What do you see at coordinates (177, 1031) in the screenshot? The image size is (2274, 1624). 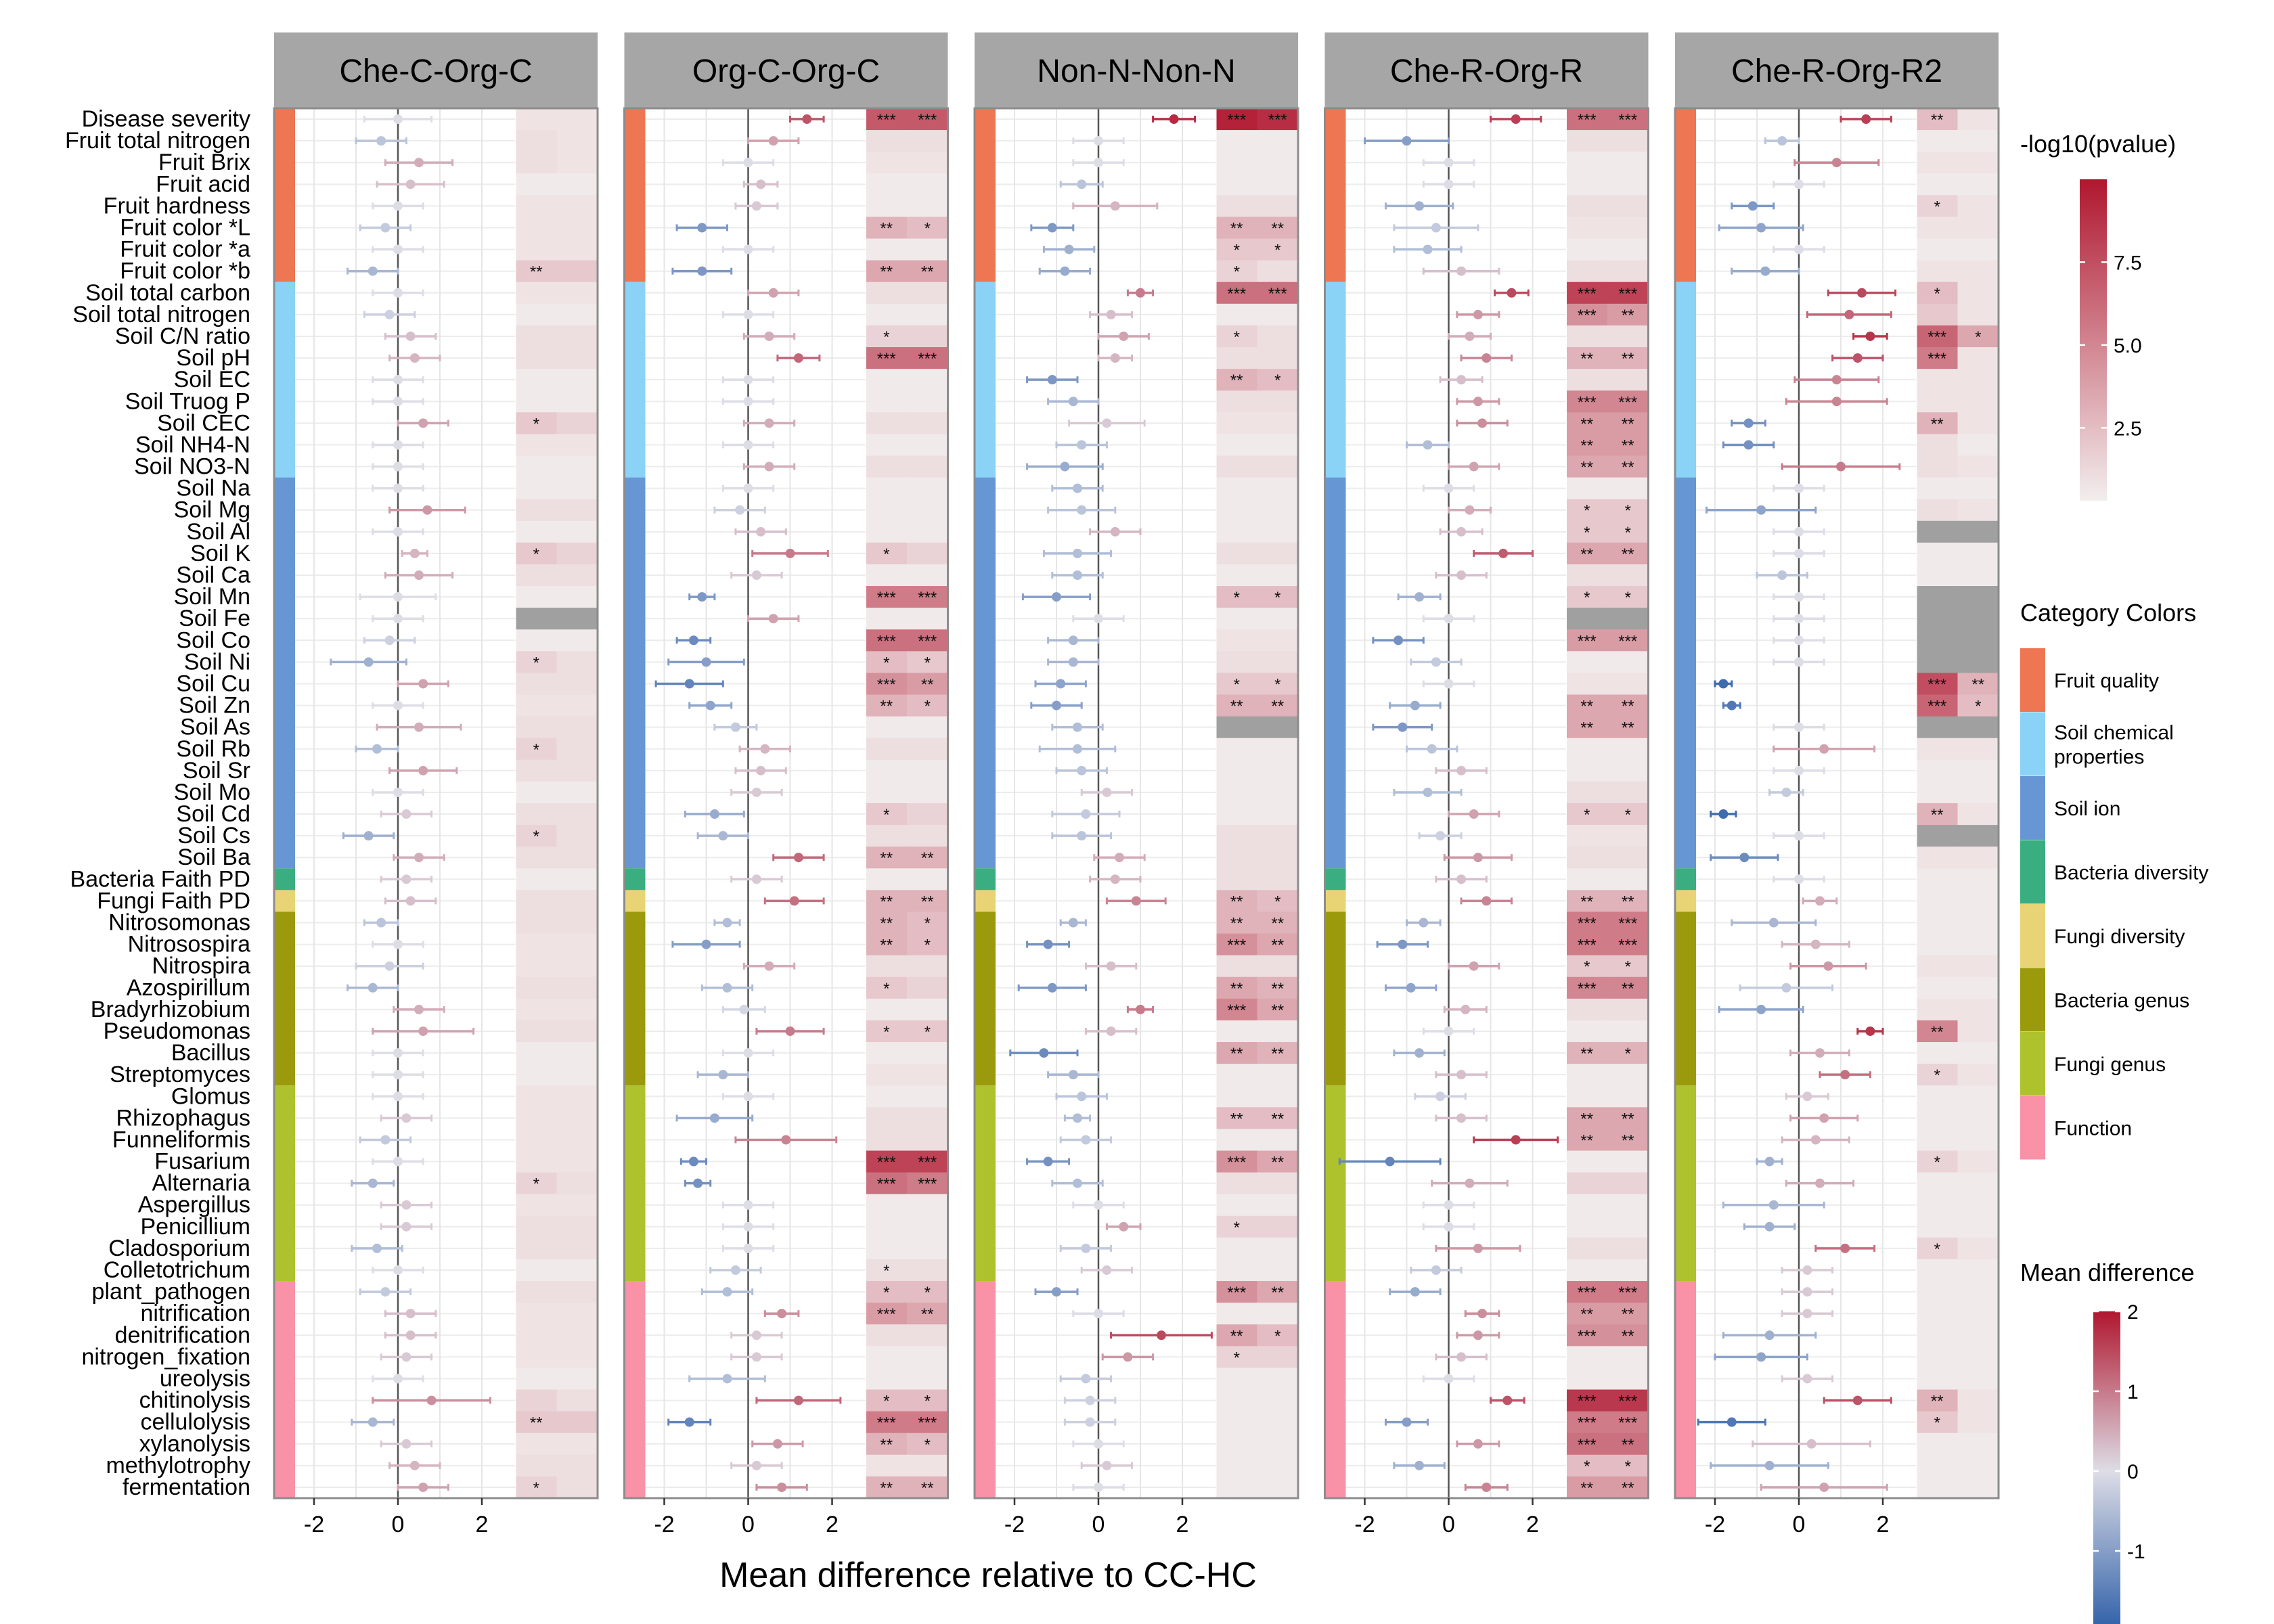 I see `y-label: Pseudomonas` at bounding box center [177, 1031].